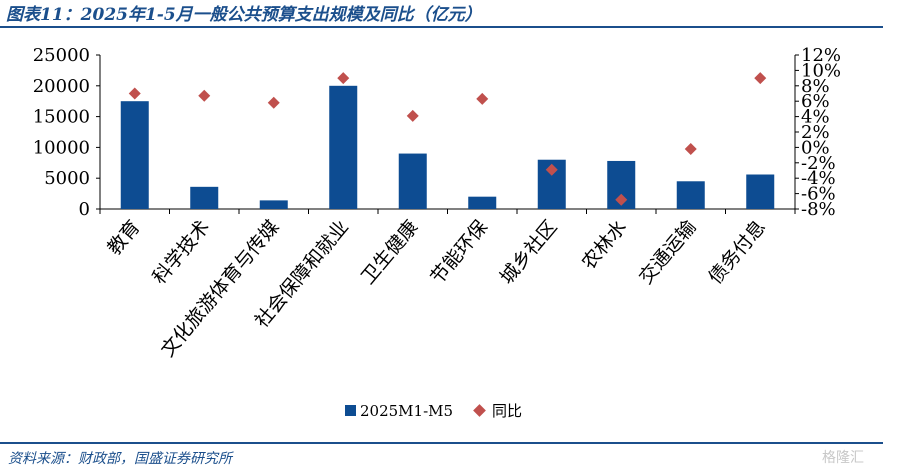 The image size is (900, 475). Describe the element at coordinates (507, 411) in the screenshot. I see `legend-diamond-label: 同比` at that location.